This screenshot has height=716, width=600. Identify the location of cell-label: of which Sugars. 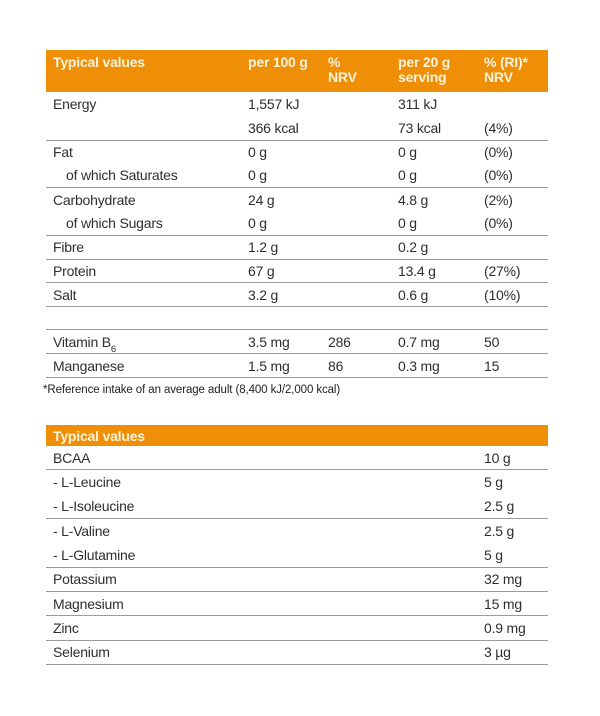
(114, 222).